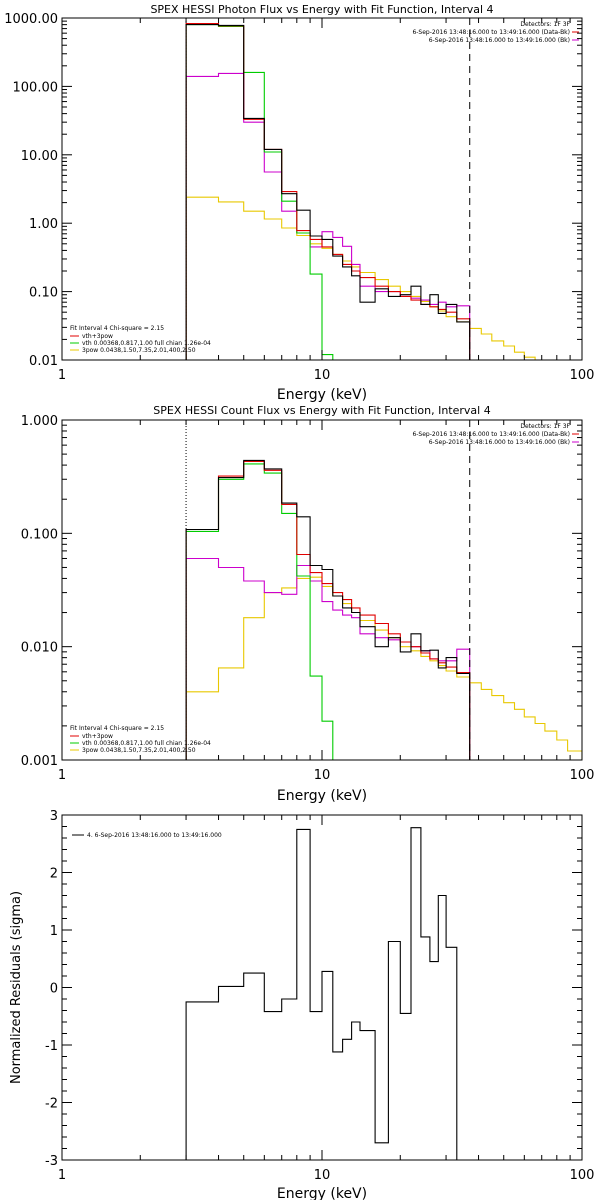 This screenshot has width=600, height=1200. What do you see at coordinates (54, 931) in the screenshot?
I see `y-tick-label: 1` at bounding box center [54, 931].